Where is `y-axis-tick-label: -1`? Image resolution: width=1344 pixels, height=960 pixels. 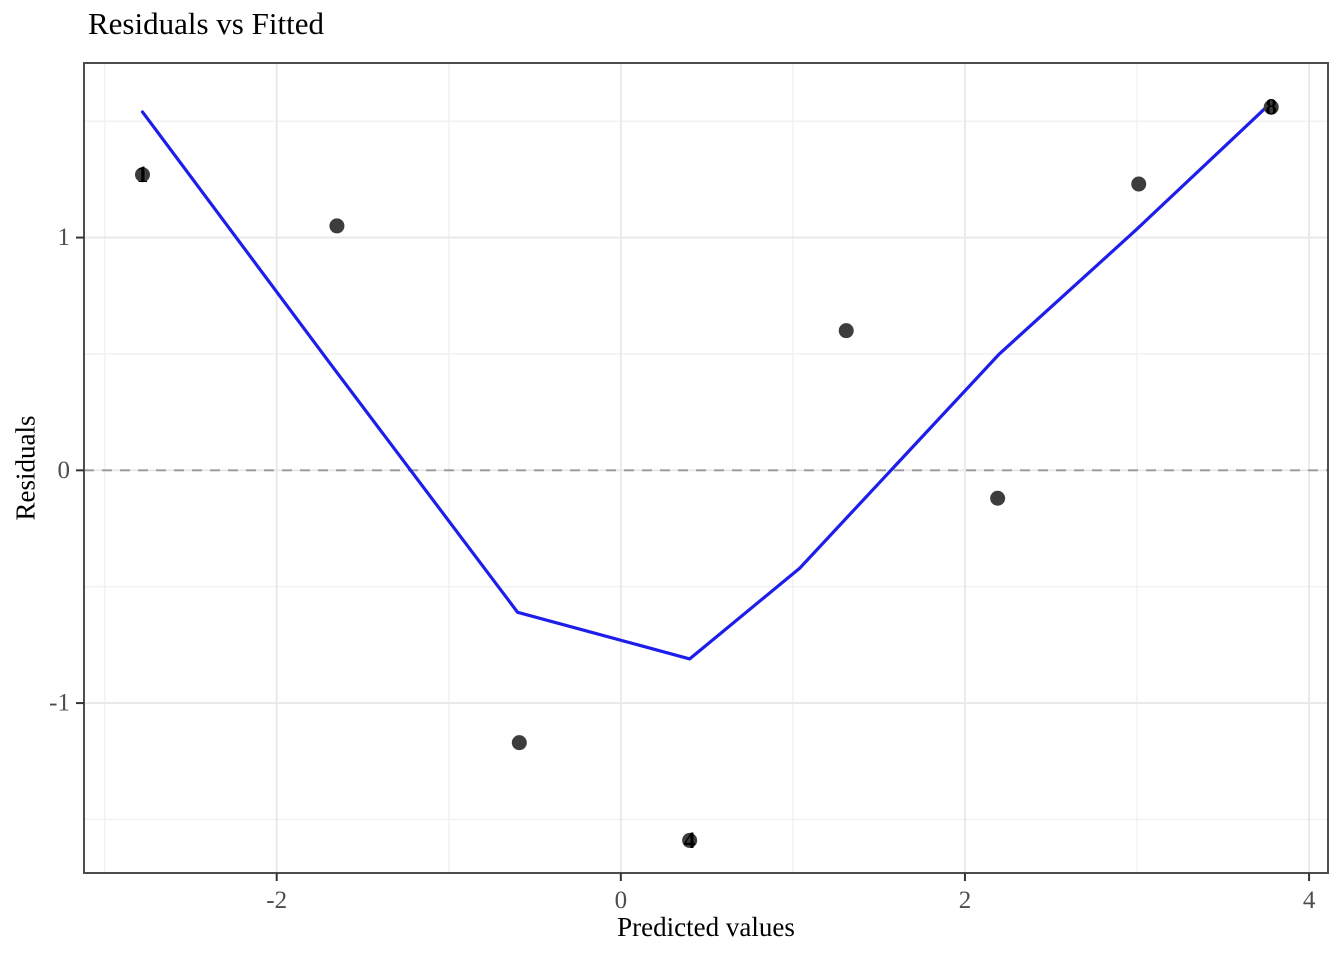
y-axis-tick-label: -1 is located at coordinates (59, 703).